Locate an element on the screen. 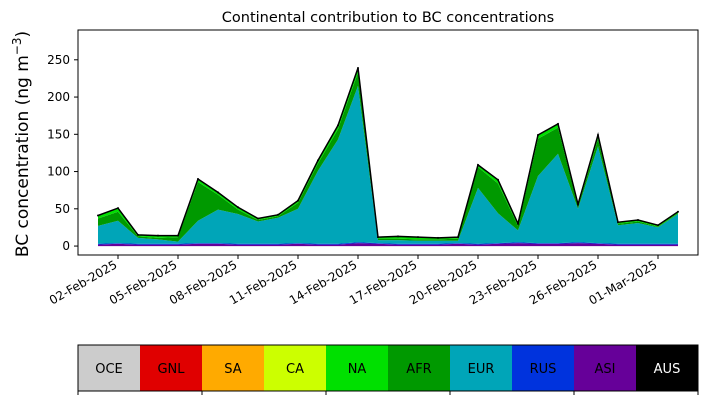  legend-swatch-sa is located at coordinates (233, 368).